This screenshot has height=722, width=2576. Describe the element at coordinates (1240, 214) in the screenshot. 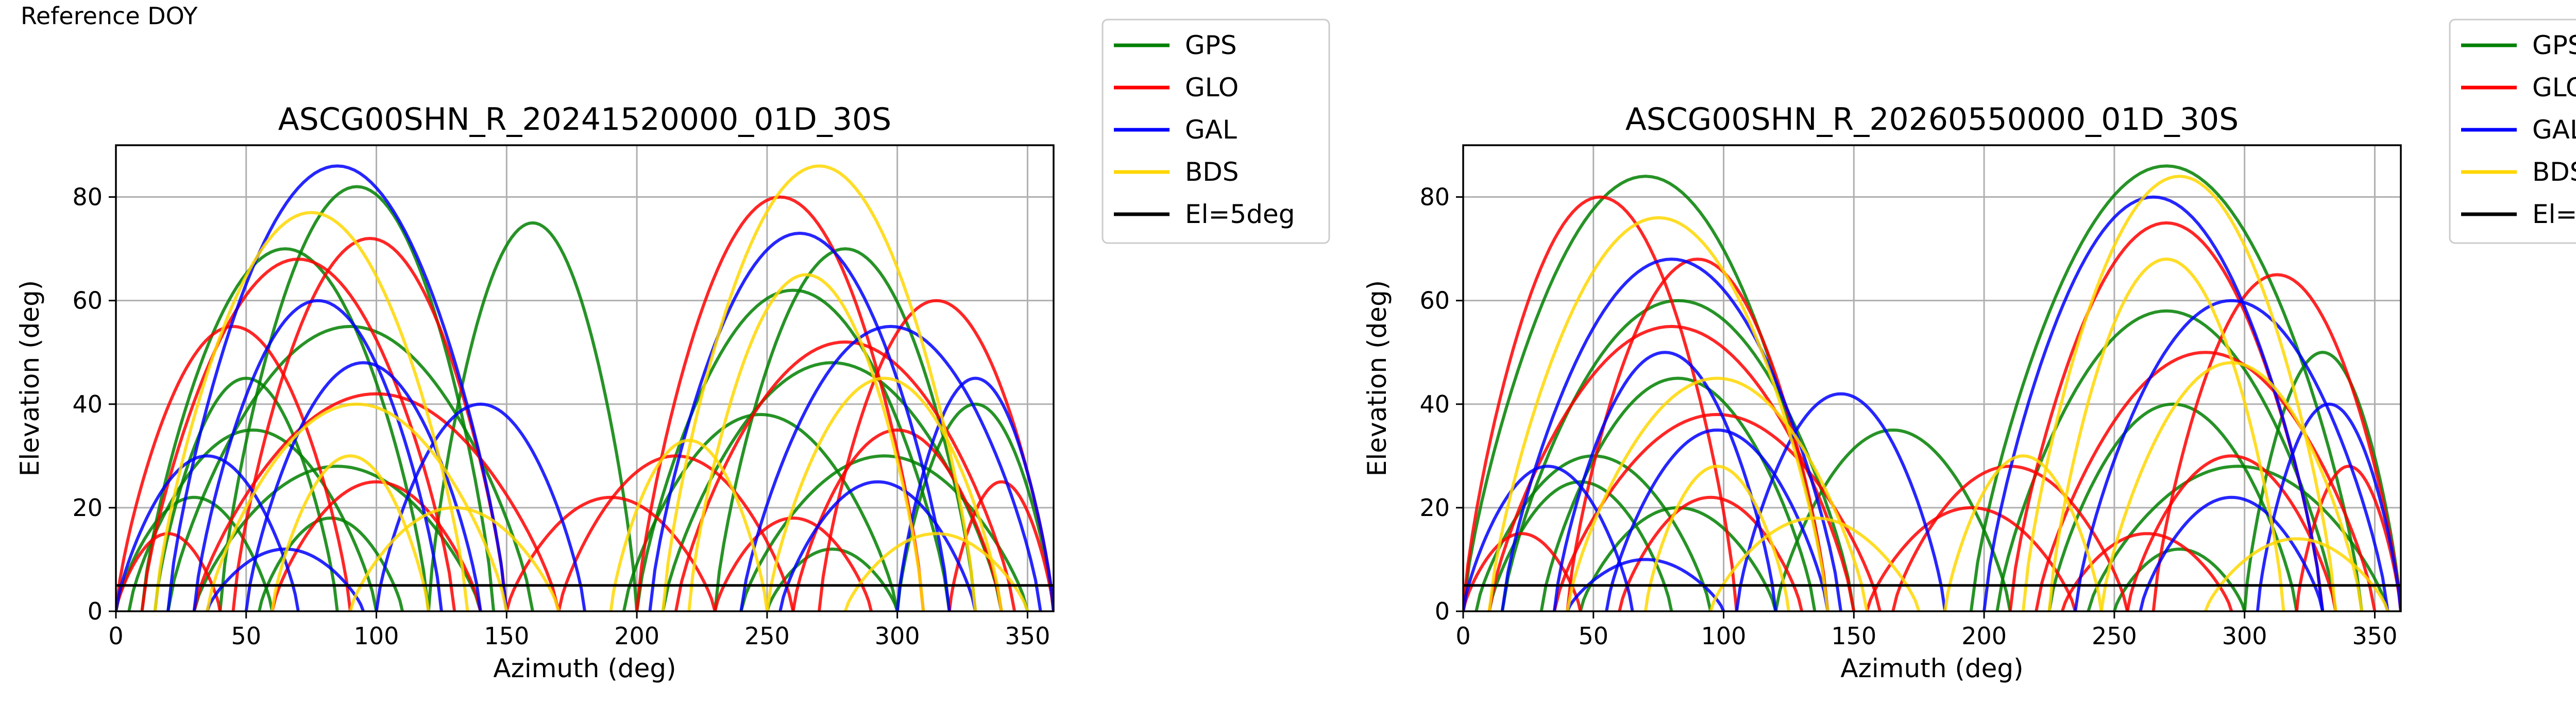

I see `legend-label-el5deg: El=5deg` at that location.